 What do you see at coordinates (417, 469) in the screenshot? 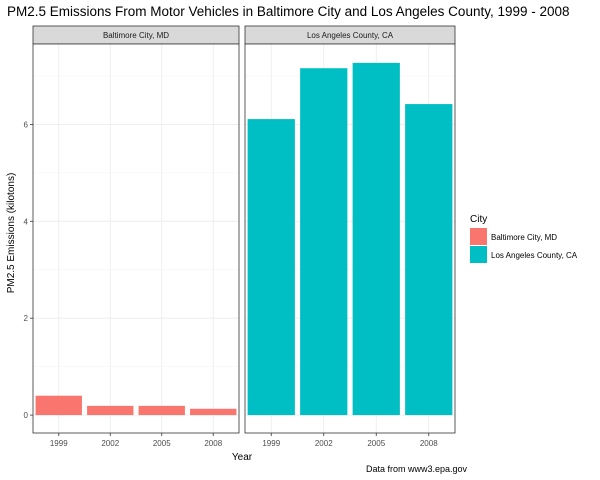
I see `caption: Data from www3.epa.gov` at bounding box center [417, 469].